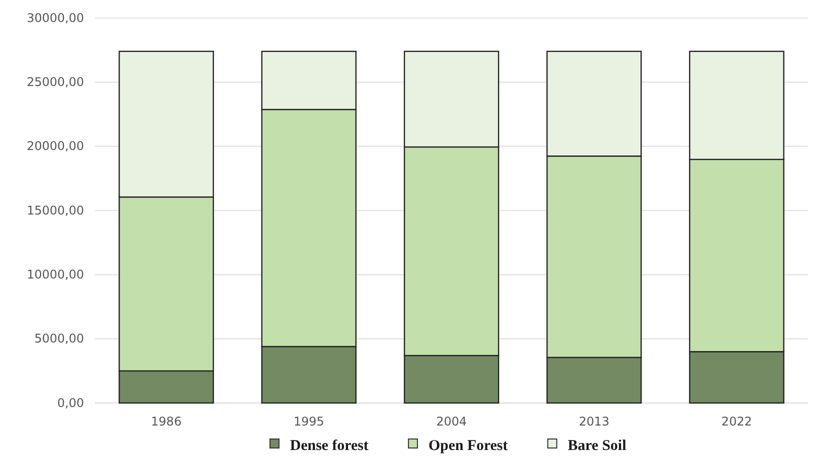  What do you see at coordinates (59, 339) in the screenshot?
I see `y-tick-label: 5000,00` at bounding box center [59, 339].